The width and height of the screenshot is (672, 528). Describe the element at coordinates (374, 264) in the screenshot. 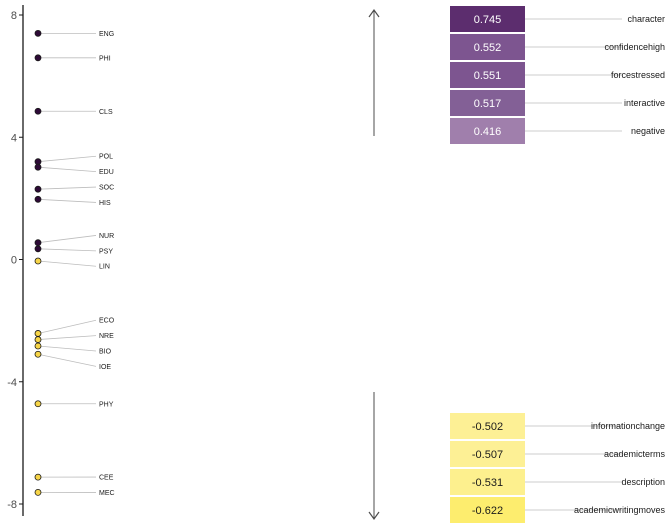

I see `direction-arrow-panel` at that location.